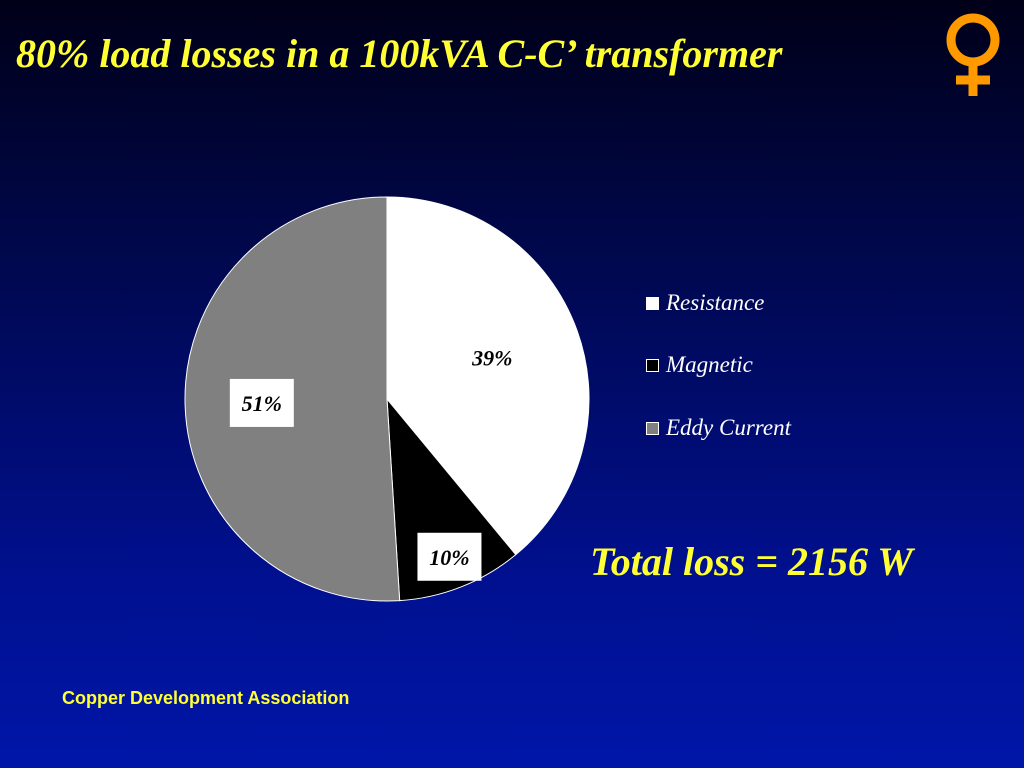 The width and height of the screenshot is (1024, 768). Describe the element at coordinates (488, 376) in the screenshot. I see `pie-slice-resistance` at that location.